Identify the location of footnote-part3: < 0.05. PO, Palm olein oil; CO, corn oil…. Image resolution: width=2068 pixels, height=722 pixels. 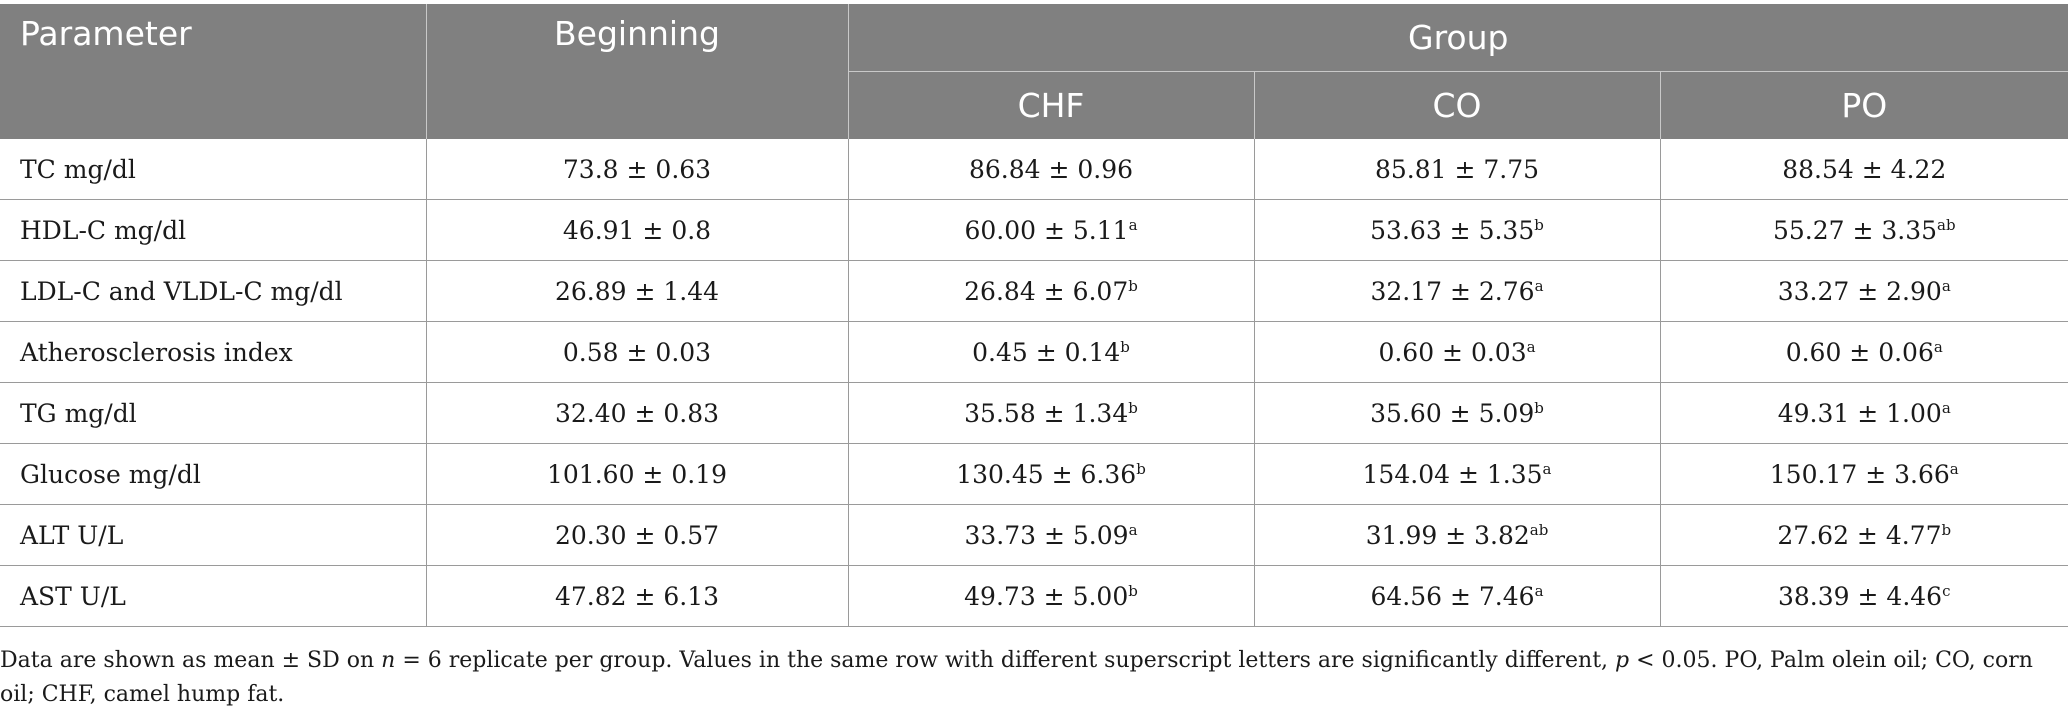
(1016, 677).